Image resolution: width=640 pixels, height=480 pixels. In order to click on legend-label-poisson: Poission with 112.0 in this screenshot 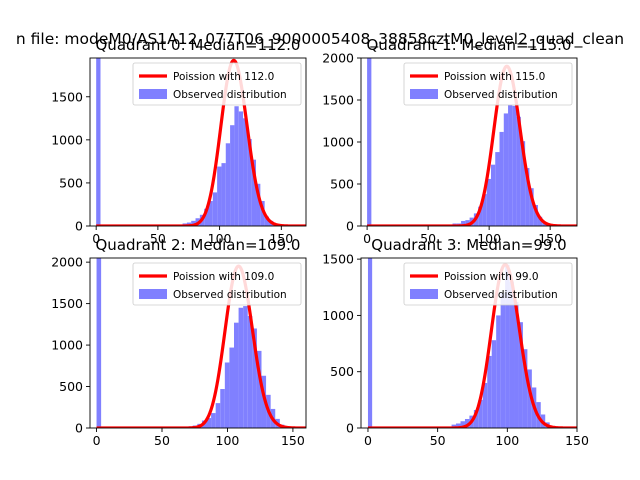, I will do `click(223, 77)`.